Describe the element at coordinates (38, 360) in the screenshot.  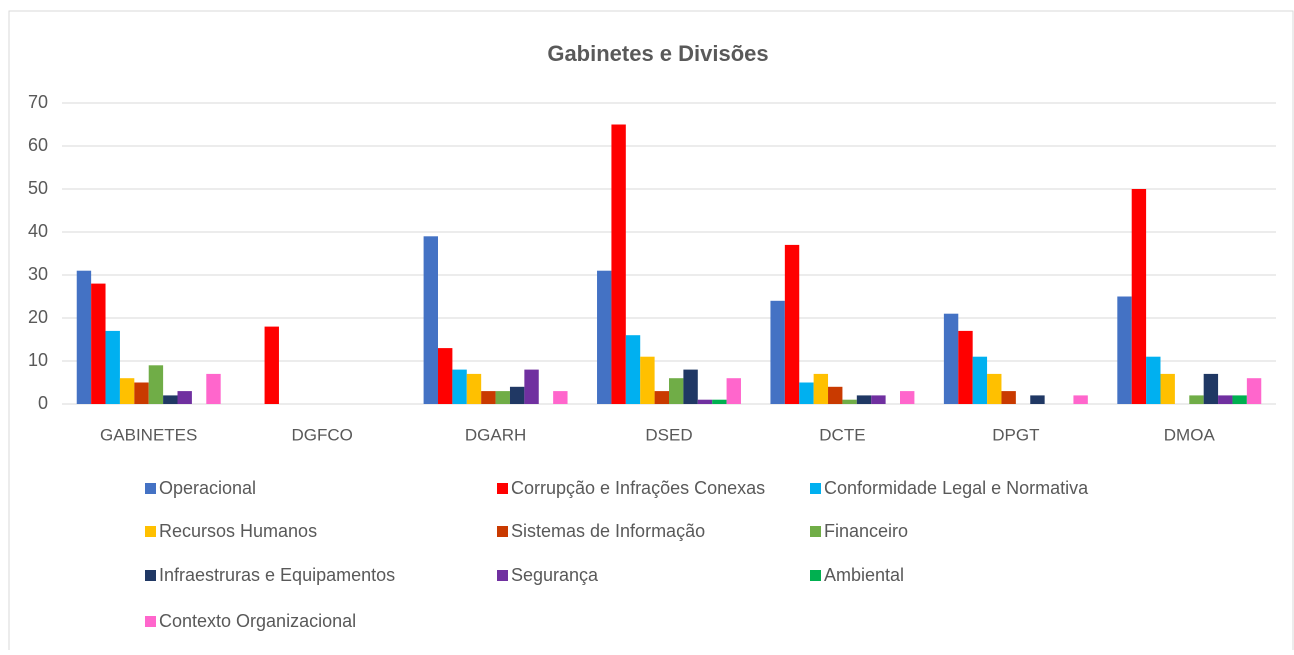
I see `y-tick-label: 10` at that location.